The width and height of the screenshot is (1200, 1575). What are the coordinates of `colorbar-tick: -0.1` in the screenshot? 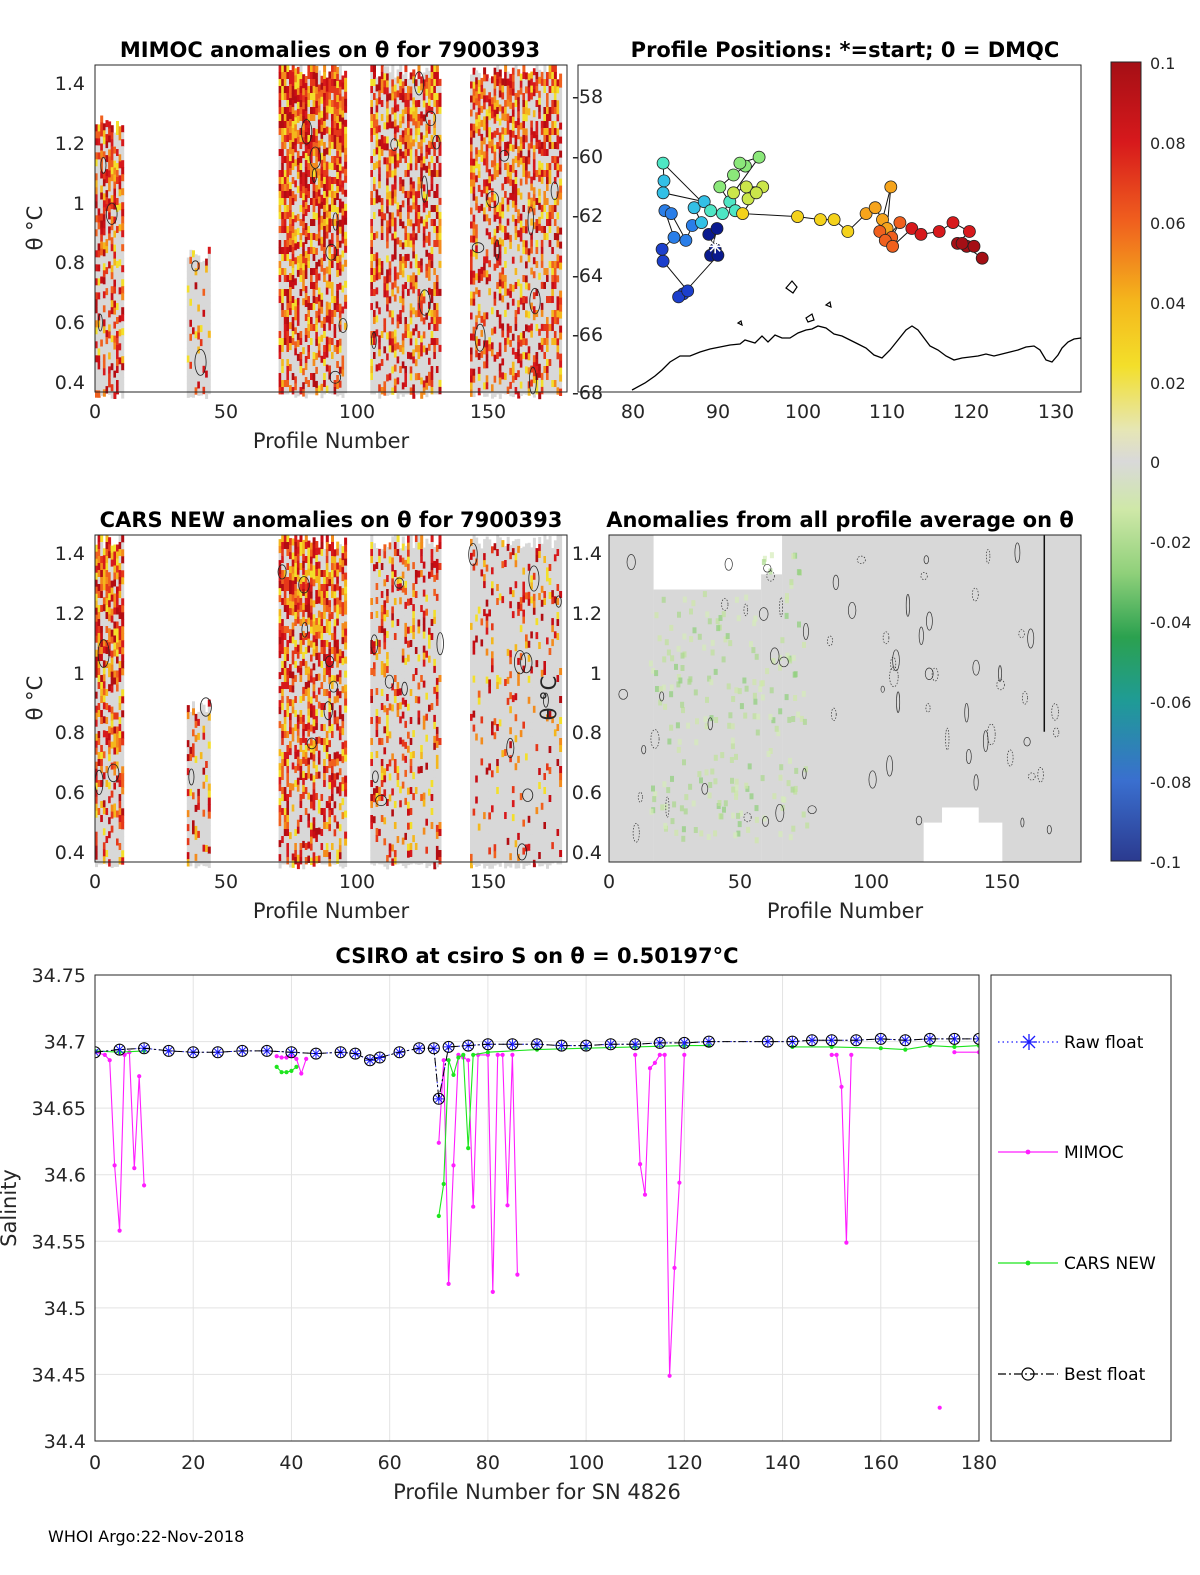 It's located at (1165, 862).